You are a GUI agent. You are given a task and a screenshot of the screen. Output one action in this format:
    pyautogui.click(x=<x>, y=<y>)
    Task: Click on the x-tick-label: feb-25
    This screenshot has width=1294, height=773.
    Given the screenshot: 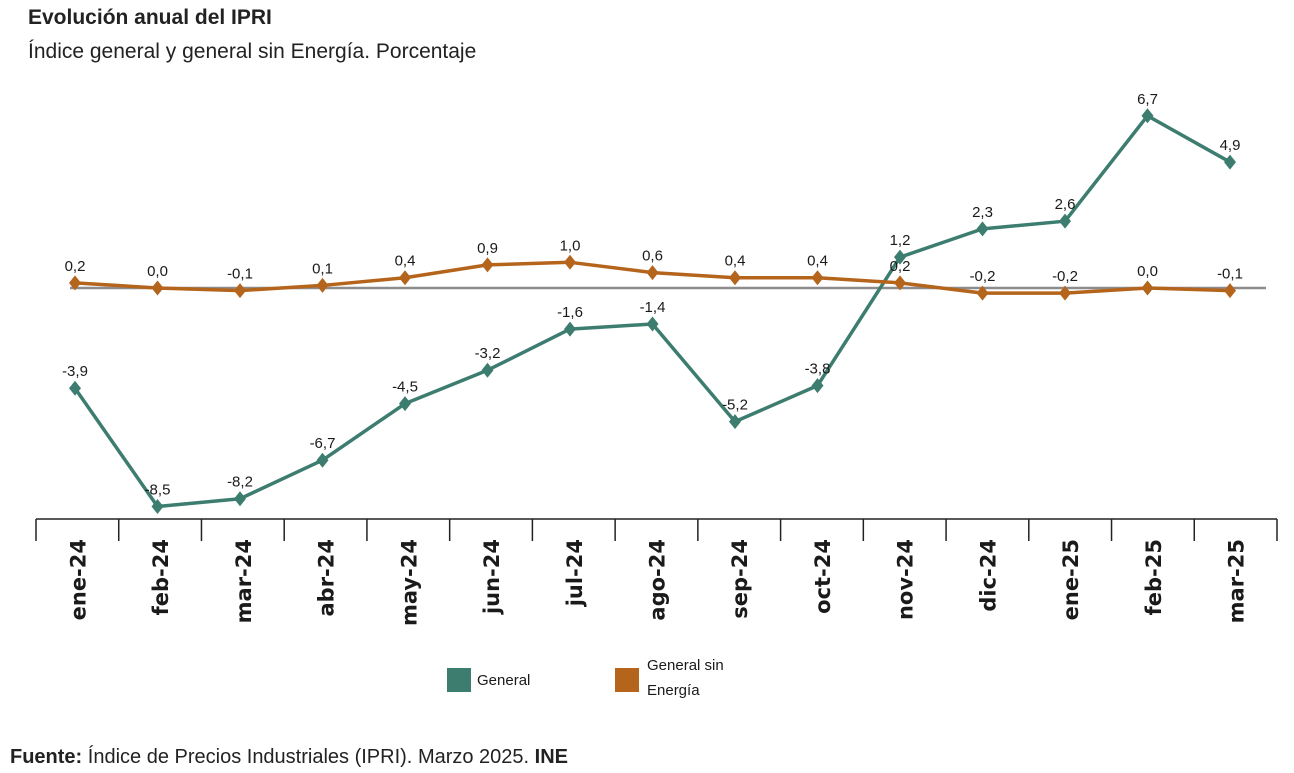 What is the action you would take?
    pyautogui.click(x=1154, y=577)
    